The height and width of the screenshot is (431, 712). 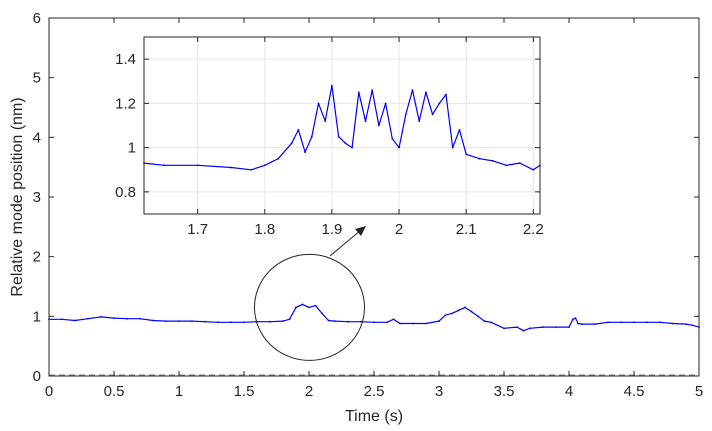 What do you see at coordinates (37, 137) in the screenshot?
I see `main-y-tick-label: 4` at bounding box center [37, 137].